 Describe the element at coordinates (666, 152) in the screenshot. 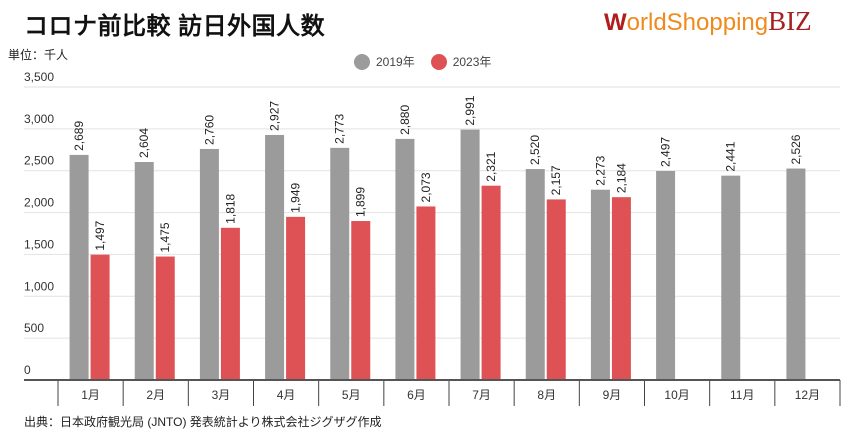

I see `data-label: 2,497` at that location.